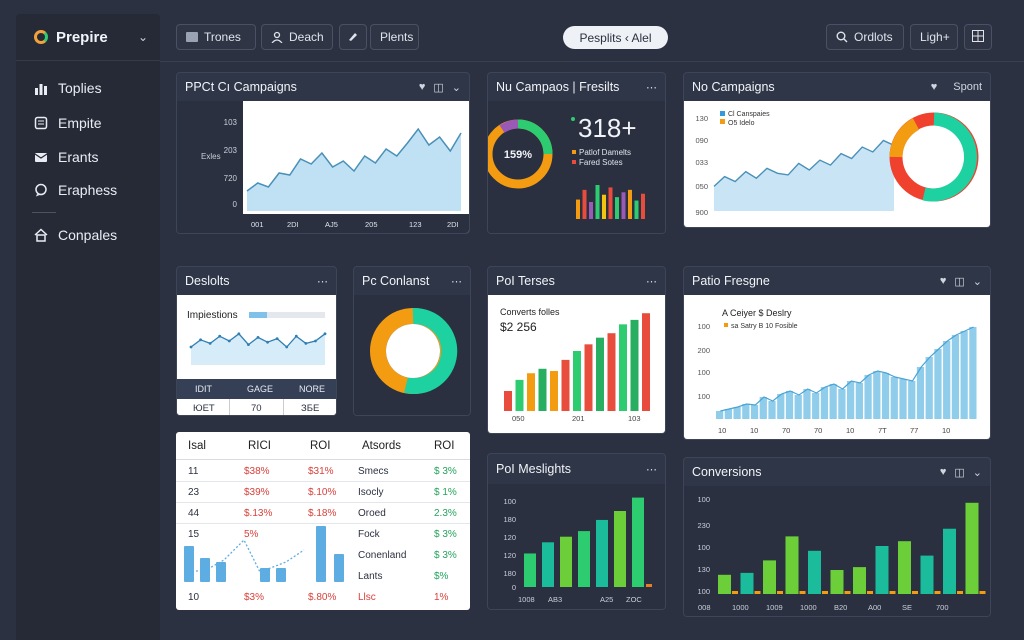  Describe the element at coordinates (381, 446) in the screenshot. I see `col-header: Atsords` at that location.